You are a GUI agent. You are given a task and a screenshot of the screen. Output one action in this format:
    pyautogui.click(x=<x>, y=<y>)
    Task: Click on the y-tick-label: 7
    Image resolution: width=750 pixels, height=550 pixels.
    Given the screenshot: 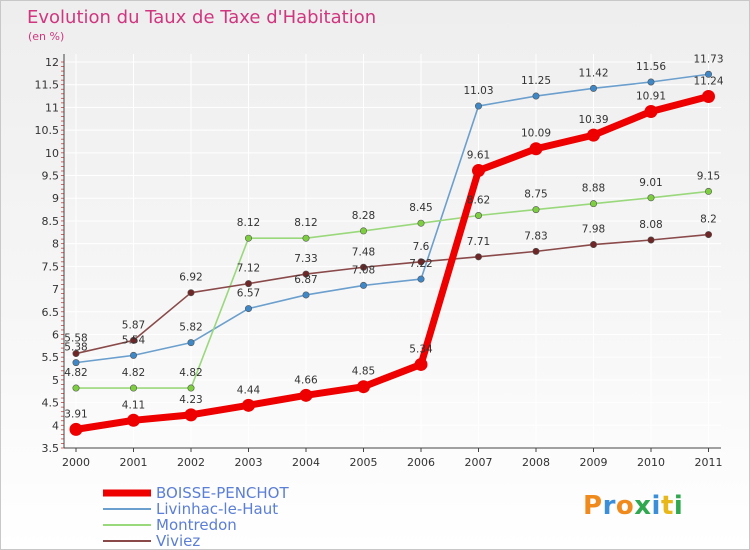 What is the action you would take?
    pyautogui.click(x=55, y=289)
    